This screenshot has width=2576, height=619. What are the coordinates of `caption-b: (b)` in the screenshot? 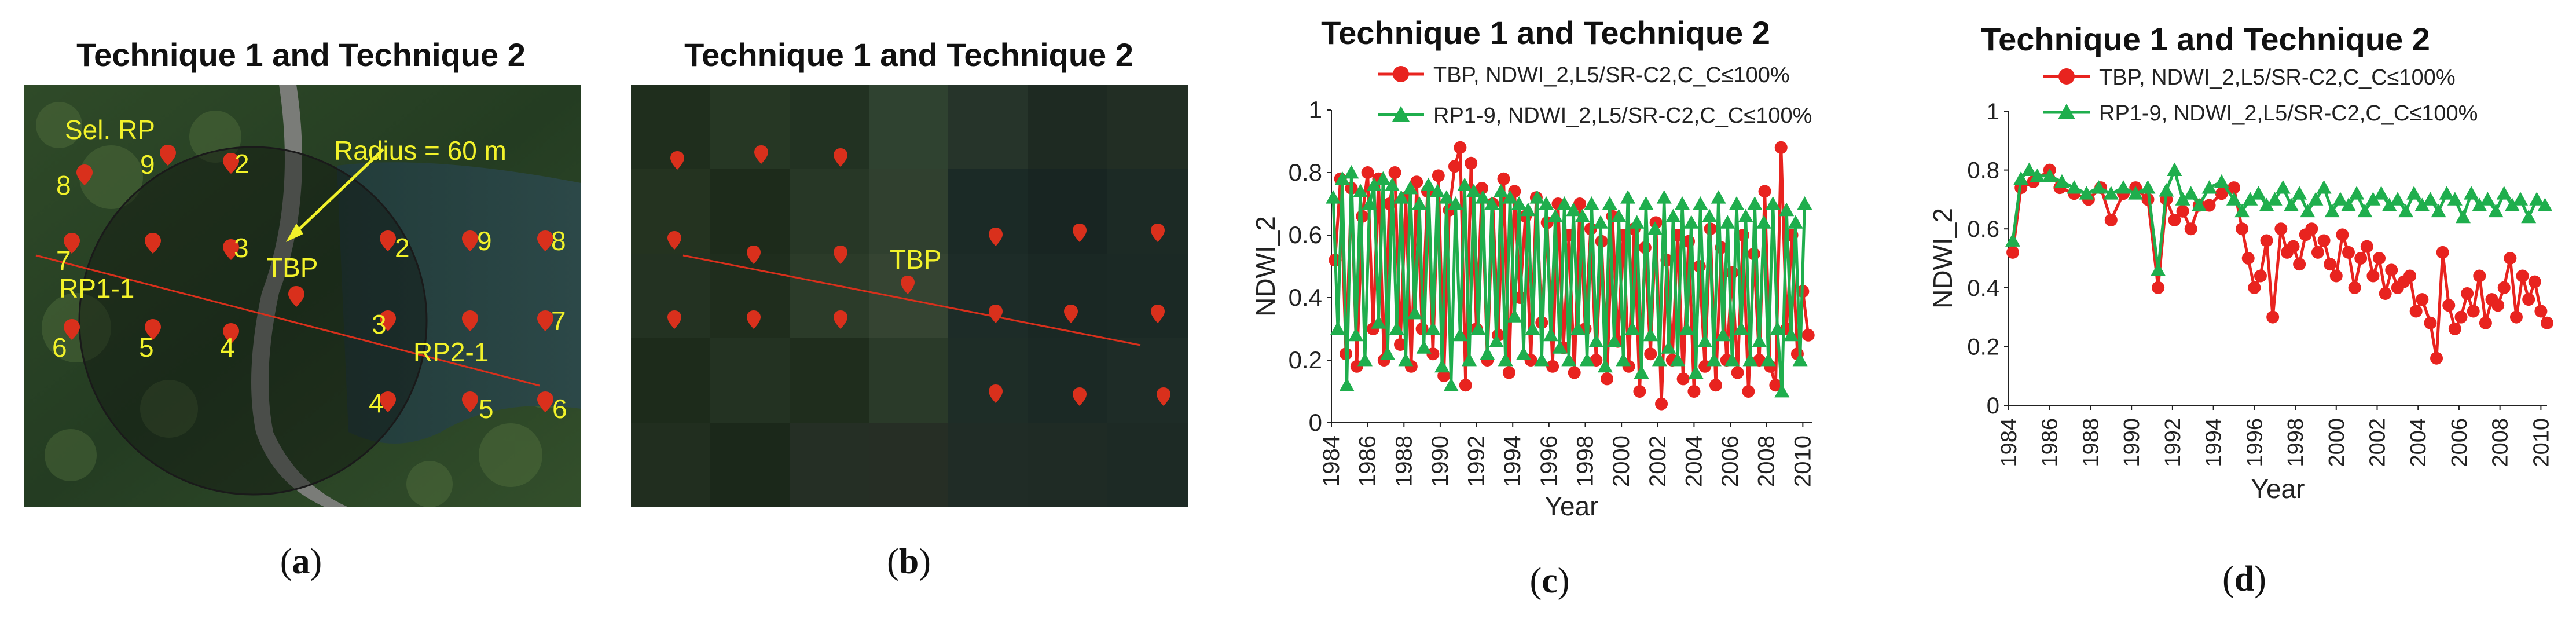 It's located at (909, 561).